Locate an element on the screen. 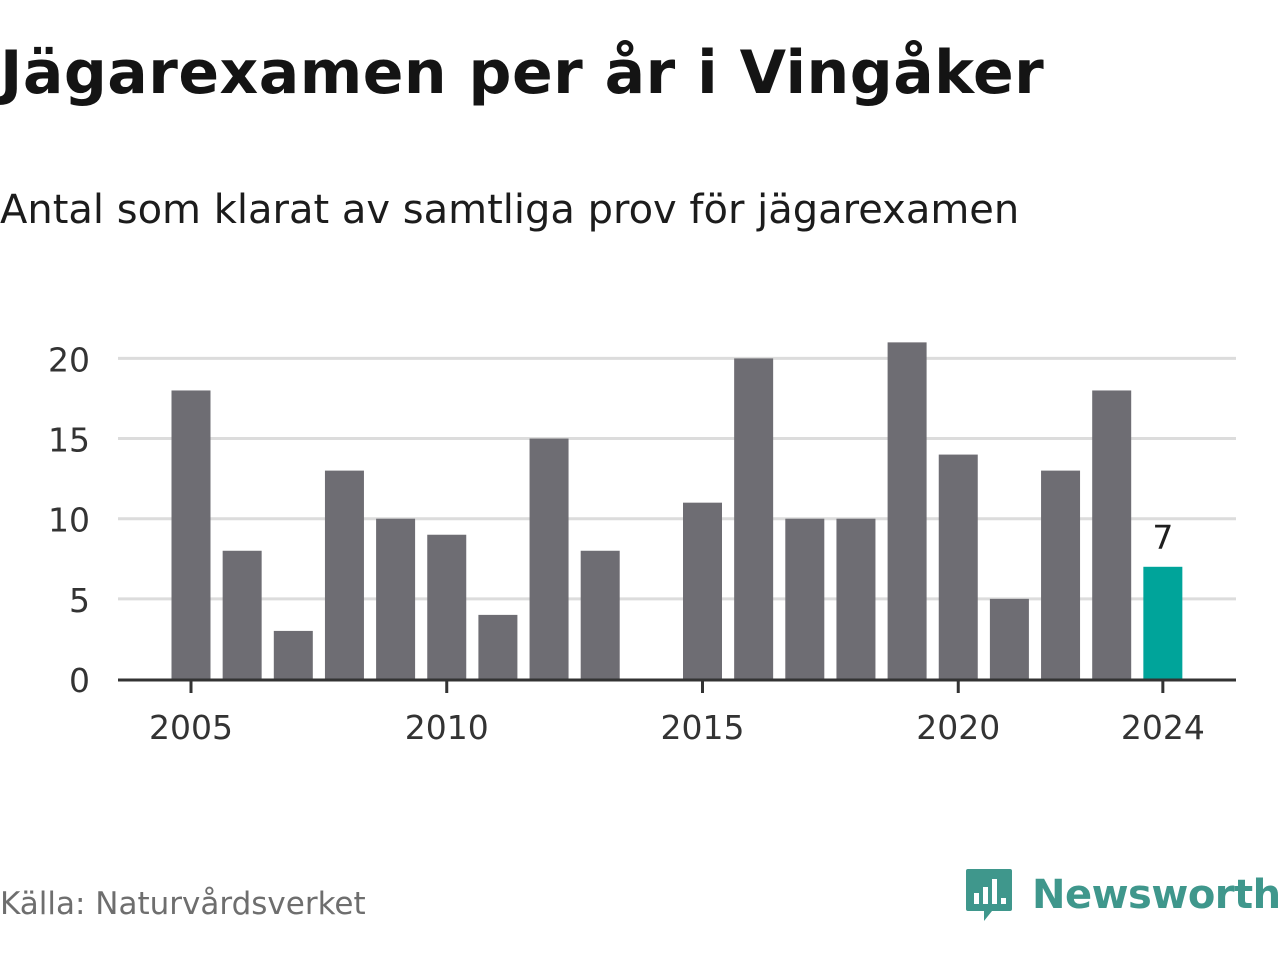  y-axis-tick-labels: 0 5 10 15 20 is located at coordinates (69, 520).